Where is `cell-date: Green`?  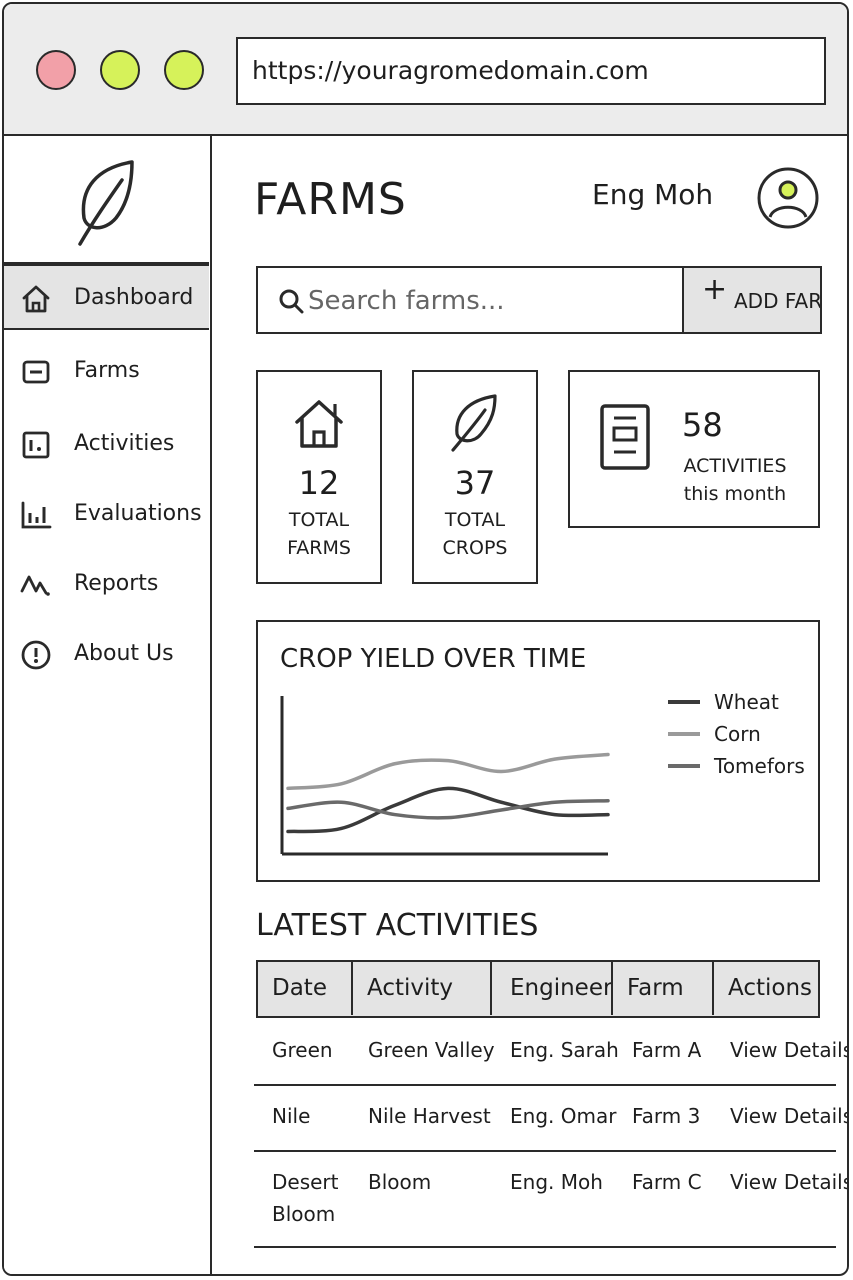 cell-date: Green is located at coordinates (302, 1050).